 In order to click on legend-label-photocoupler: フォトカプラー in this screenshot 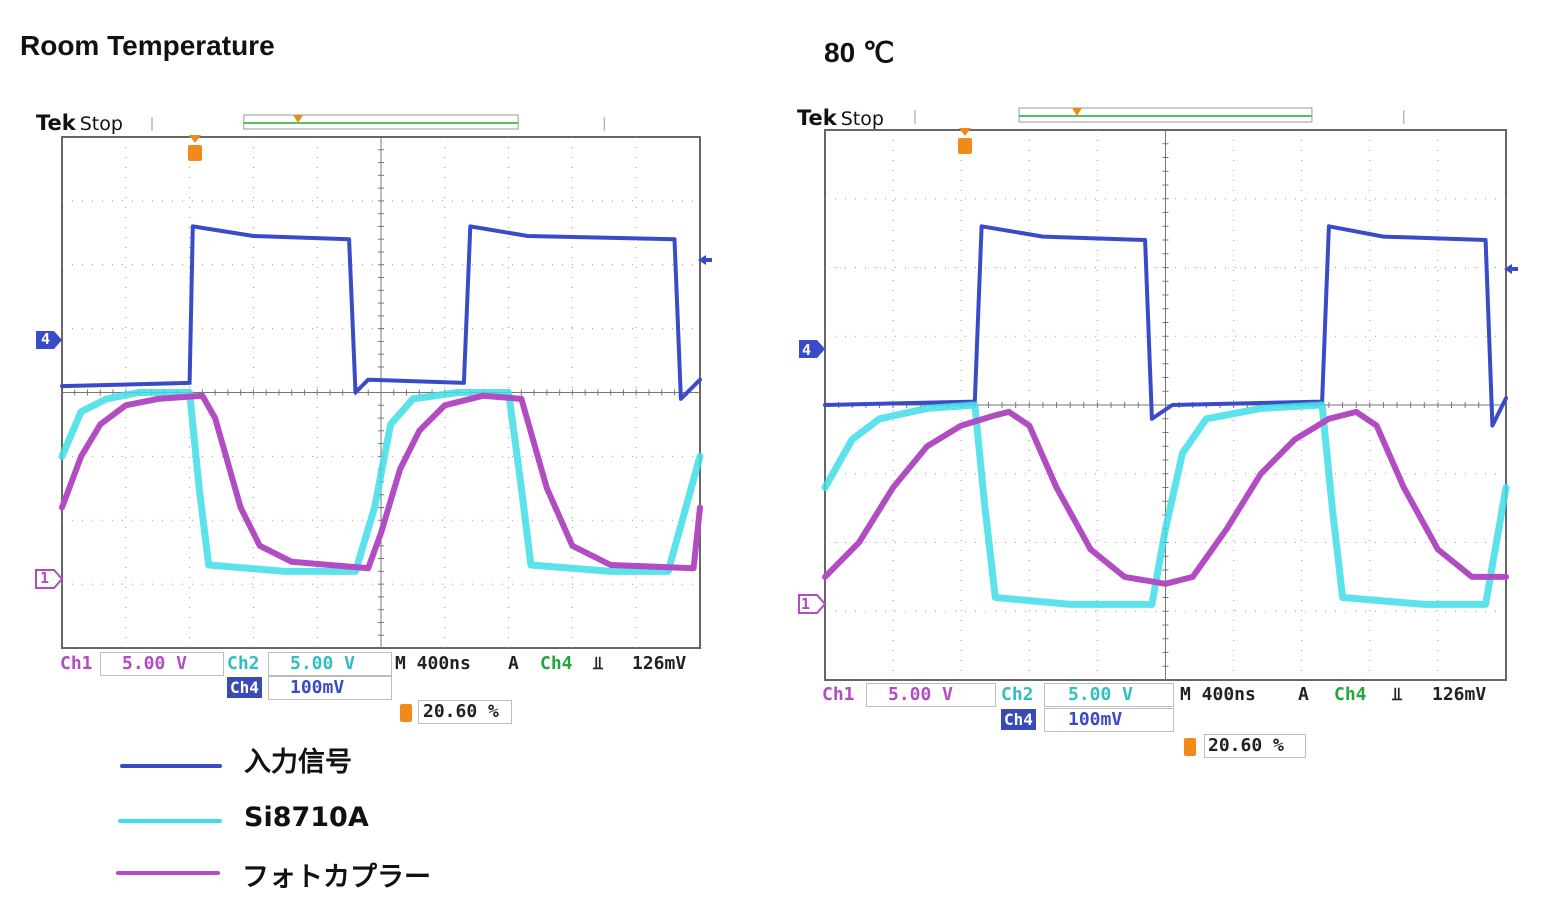, I will do `click(336, 877)`.